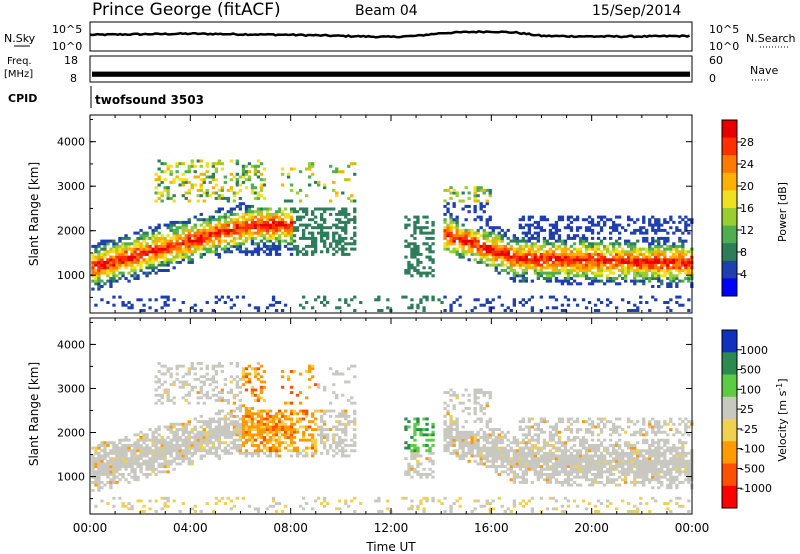  Describe the element at coordinates (729, 234) in the screenshot. I see `colorbar-segment` at that location.